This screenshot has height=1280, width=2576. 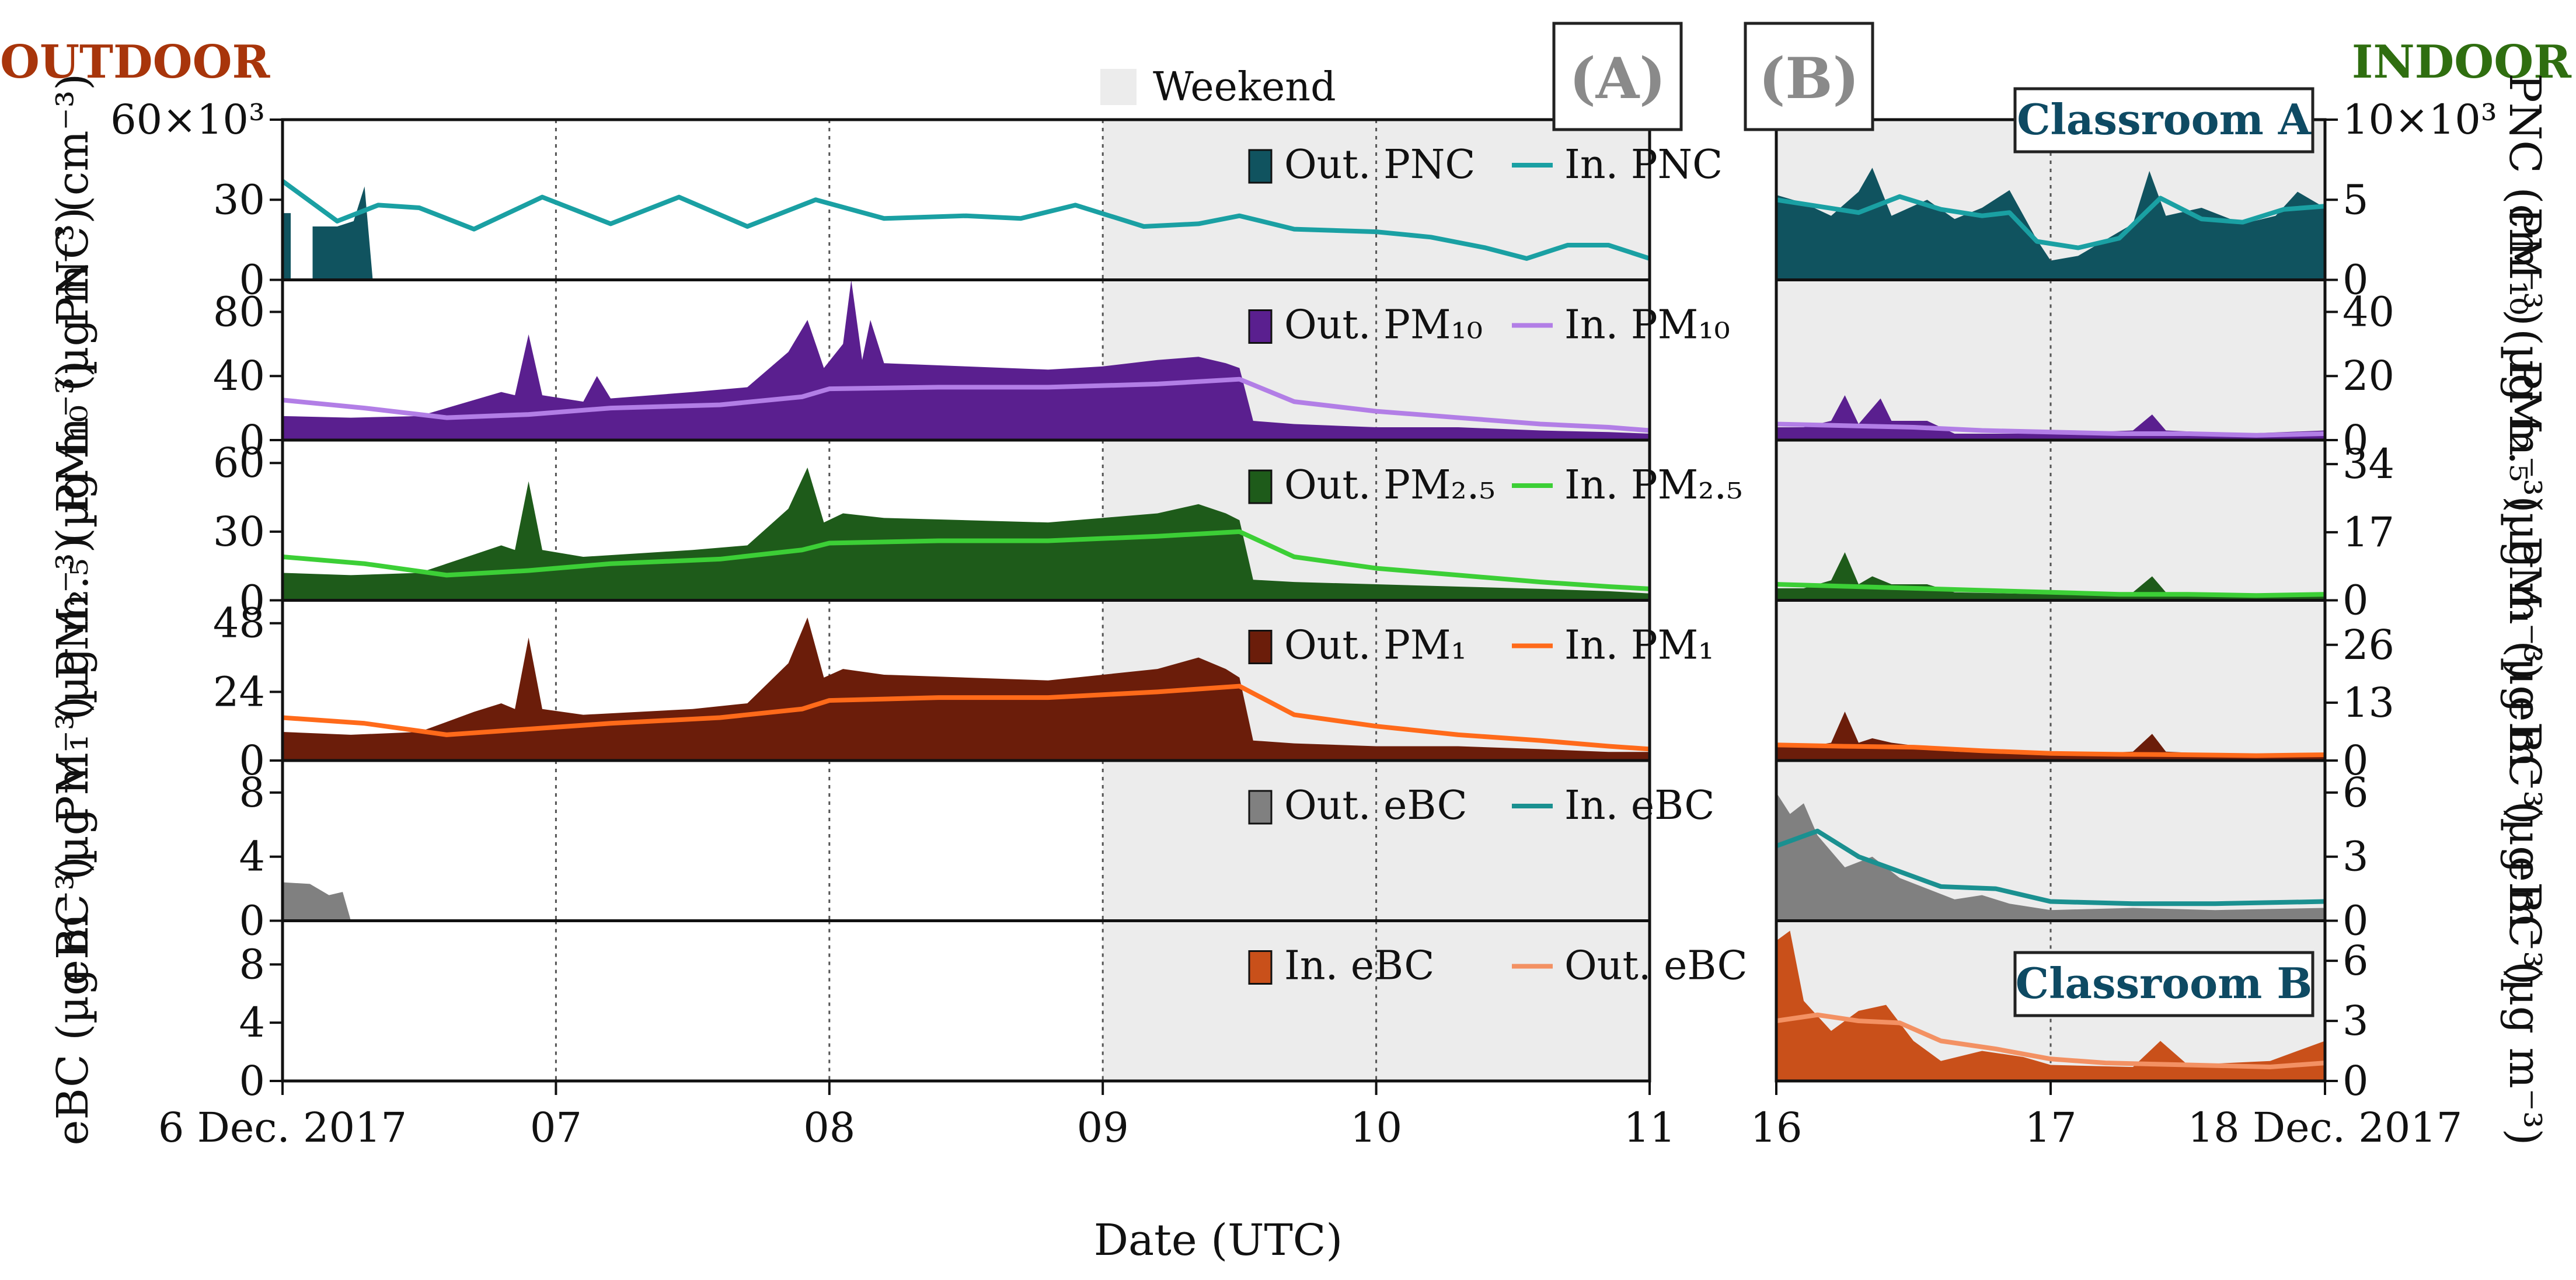 I want to click on ebc-a-right-y-tick-label: 6, so click(x=2356, y=793).